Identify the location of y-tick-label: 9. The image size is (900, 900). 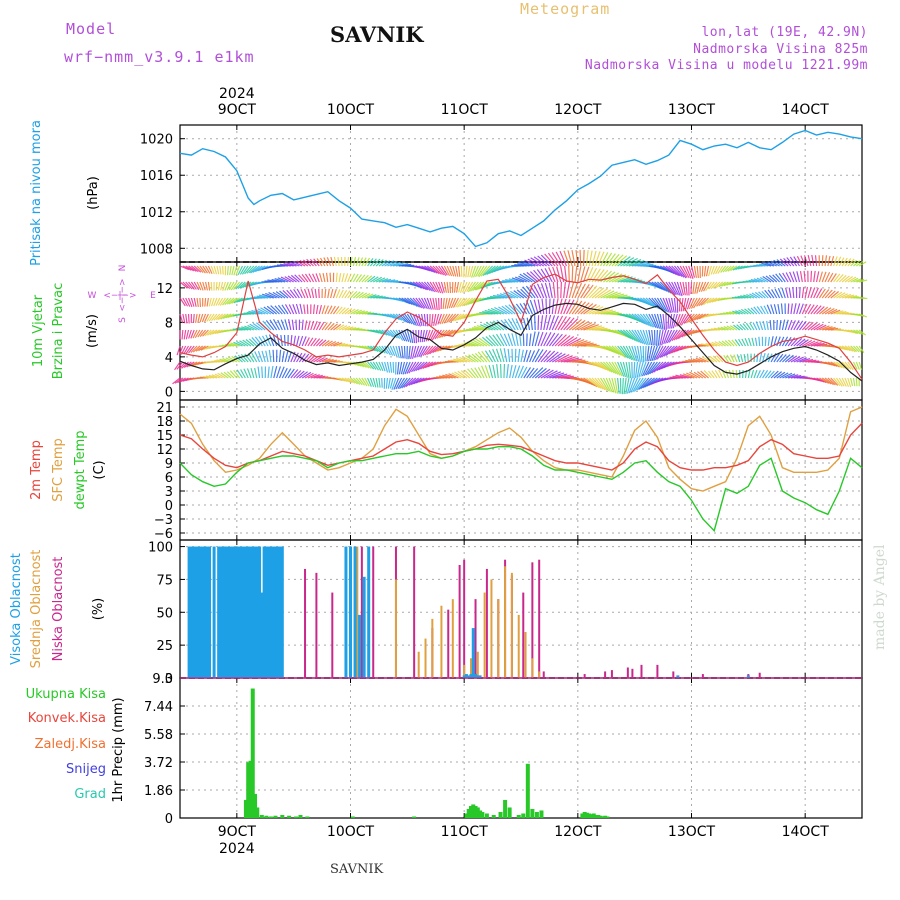
(169, 464).